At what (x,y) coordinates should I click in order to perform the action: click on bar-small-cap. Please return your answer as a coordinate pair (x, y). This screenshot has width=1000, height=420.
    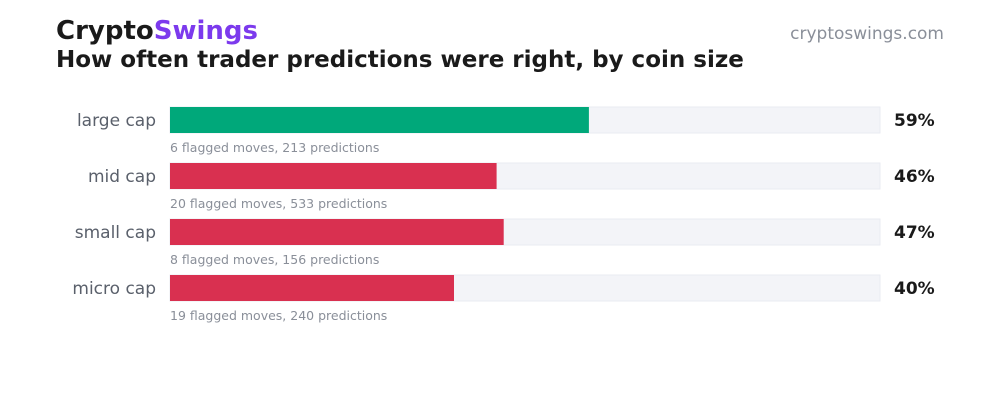
    Looking at the image, I should click on (337, 232).